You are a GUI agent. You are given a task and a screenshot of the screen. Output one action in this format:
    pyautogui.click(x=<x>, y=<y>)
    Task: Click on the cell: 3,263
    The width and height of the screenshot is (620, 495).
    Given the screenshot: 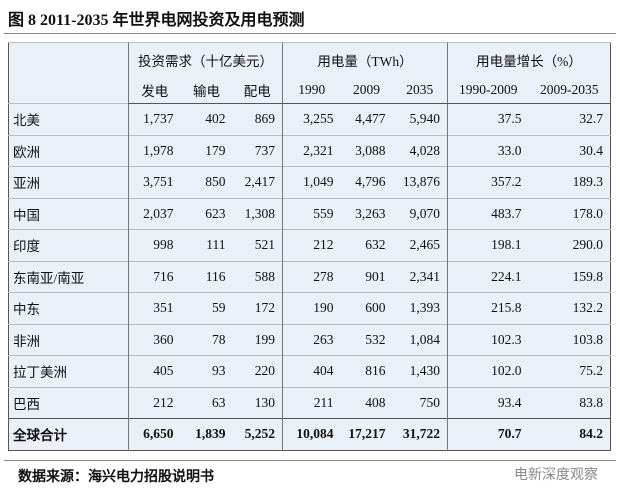 What is the action you would take?
    pyautogui.click(x=366, y=213)
    